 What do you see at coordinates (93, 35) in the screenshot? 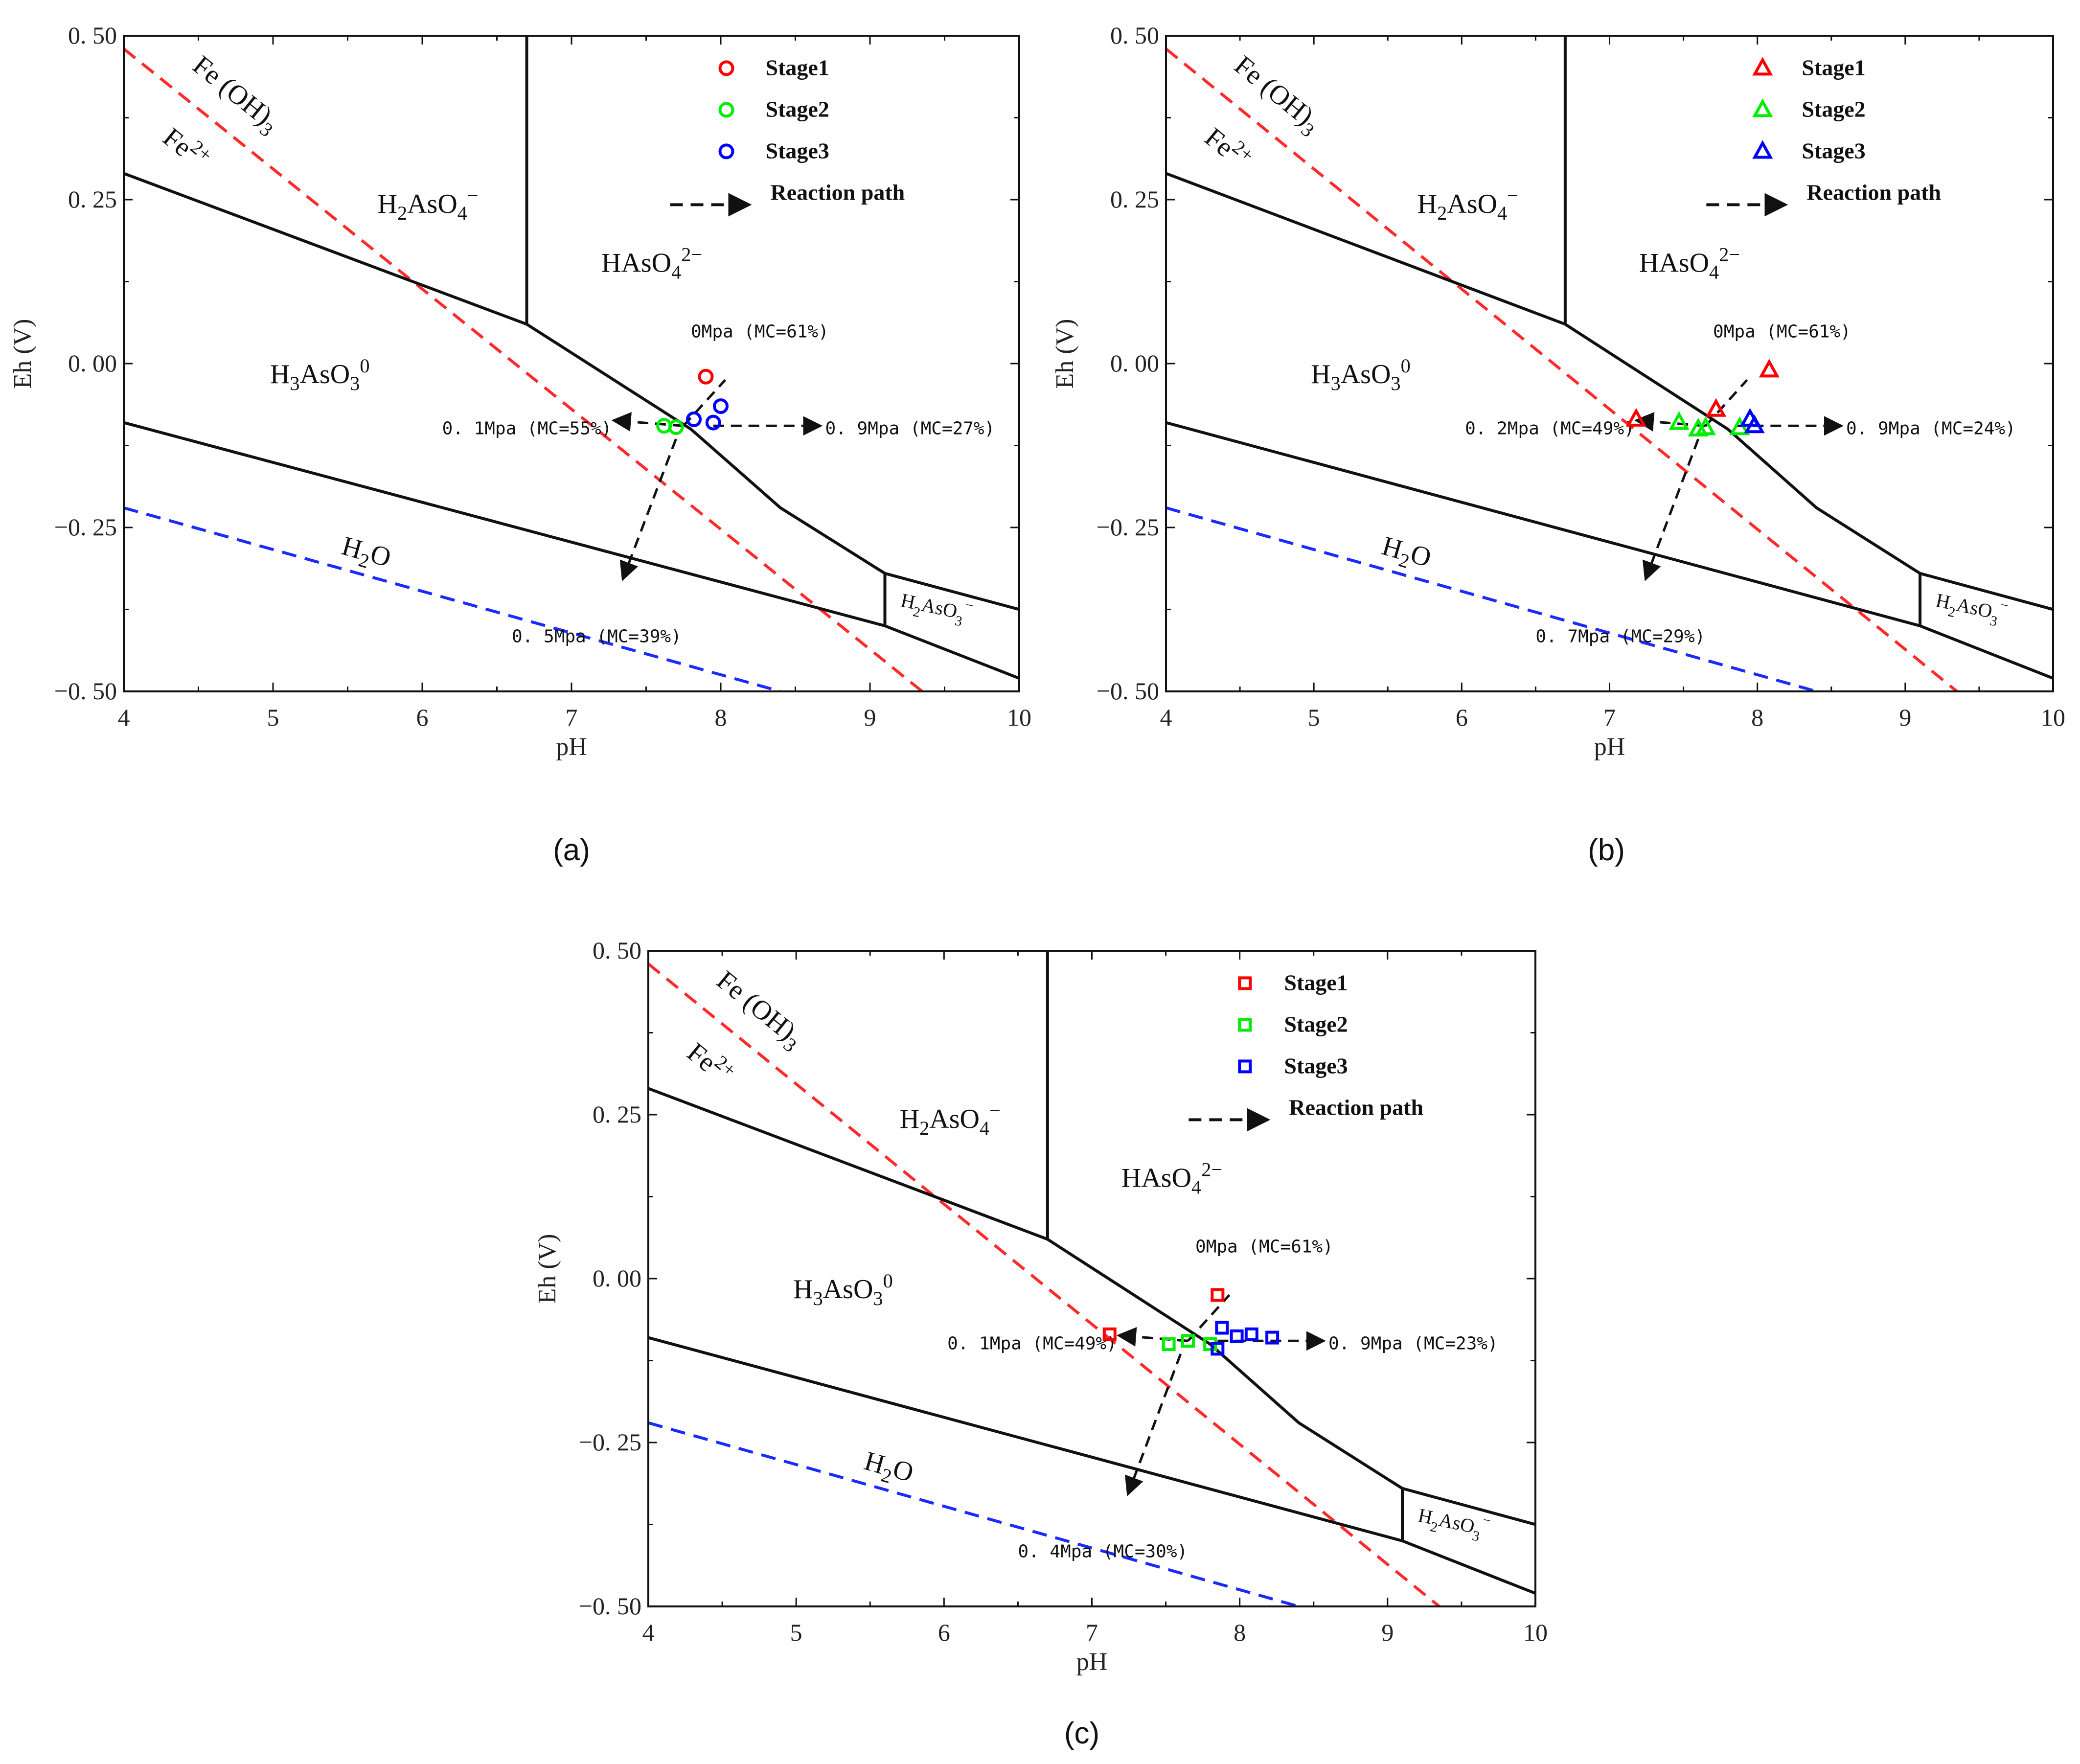
I see `y-tick-label: 0. 50` at bounding box center [93, 35].